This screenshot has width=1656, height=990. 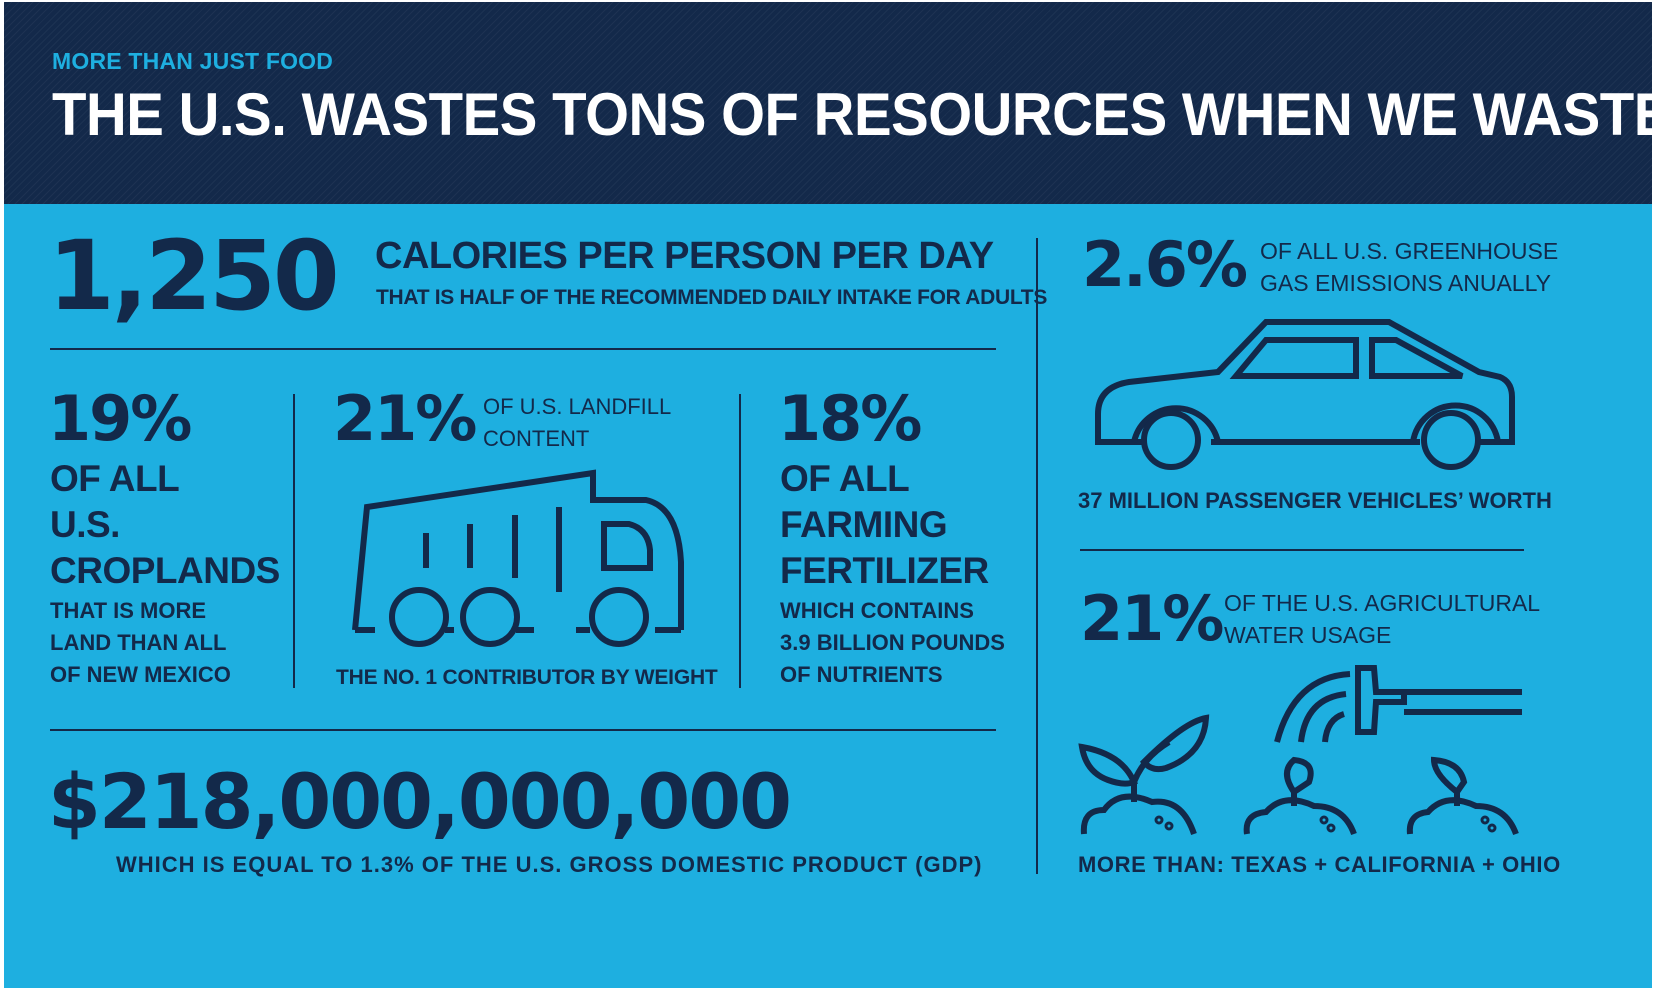 I want to click on gdp-value: $218,000,000,000, so click(x=420, y=801).